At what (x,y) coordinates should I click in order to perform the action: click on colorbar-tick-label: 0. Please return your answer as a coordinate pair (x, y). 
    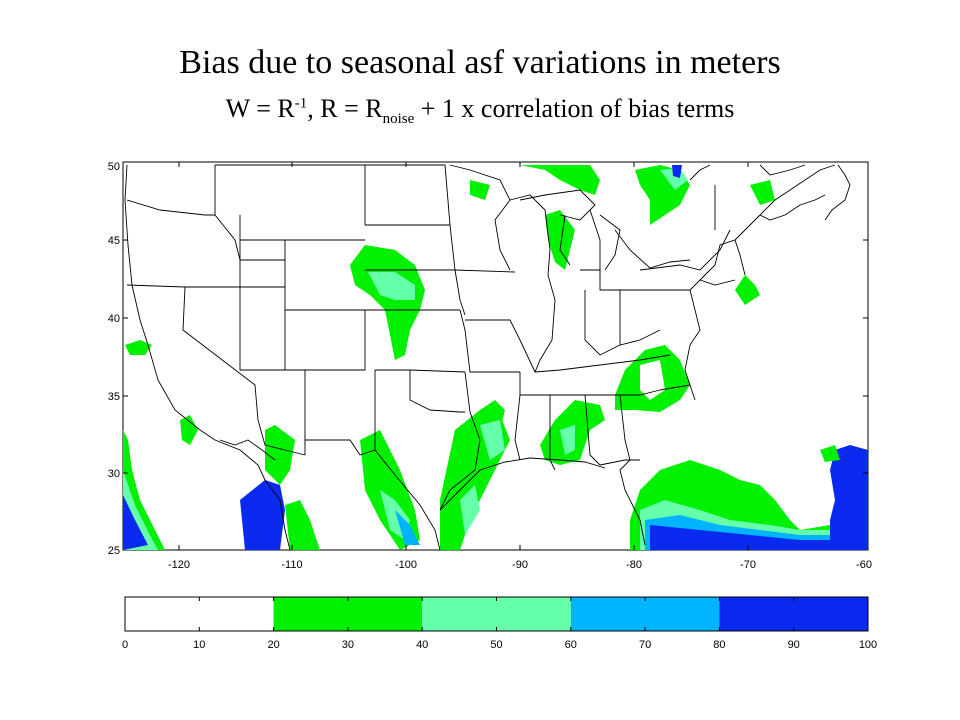
    Looking at the image, I should click on (125, 645).